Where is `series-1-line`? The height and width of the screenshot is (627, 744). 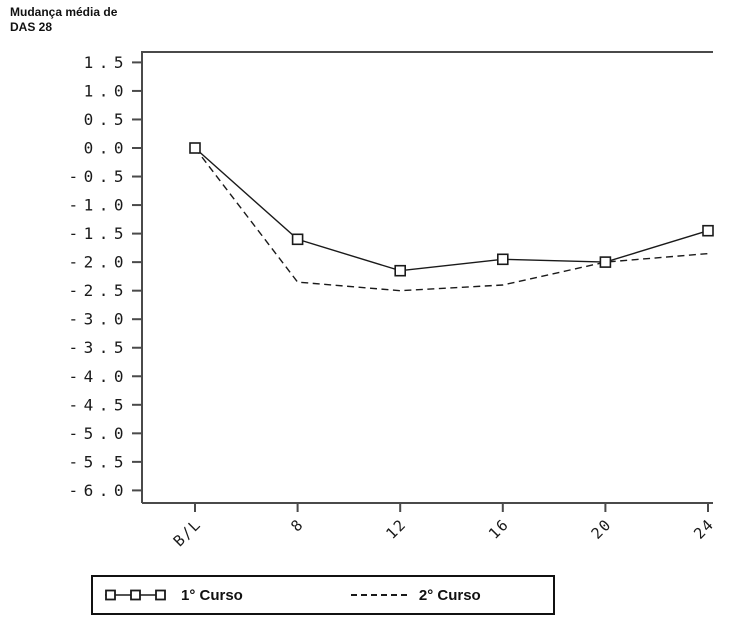 series-1-line is located at coordinates (451, 209).